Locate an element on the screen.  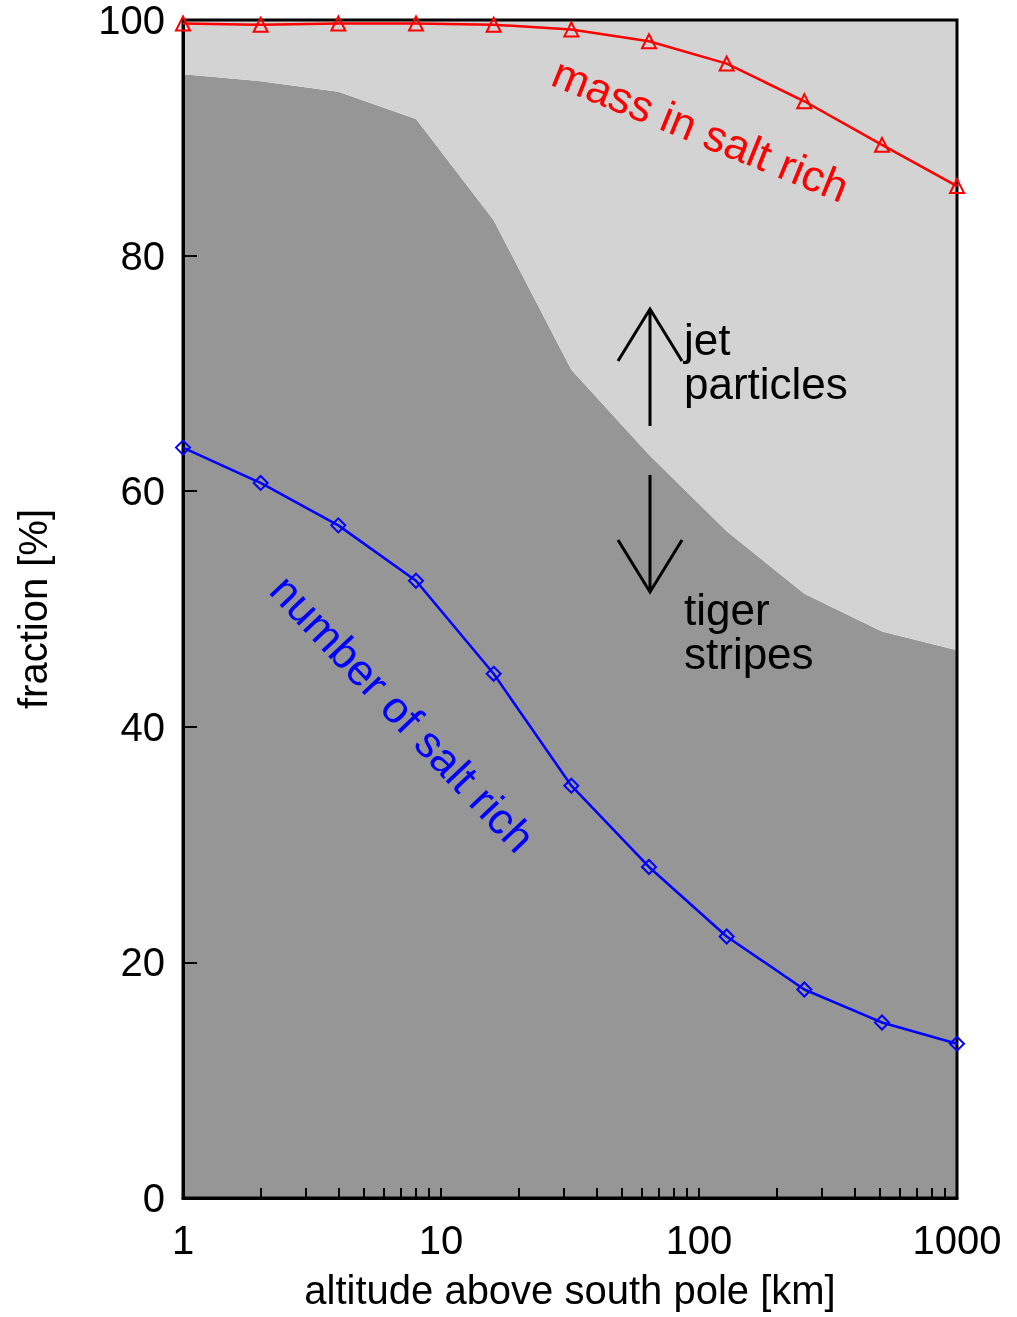
y-tick-label: 40 is located at coordinates (142, 726).